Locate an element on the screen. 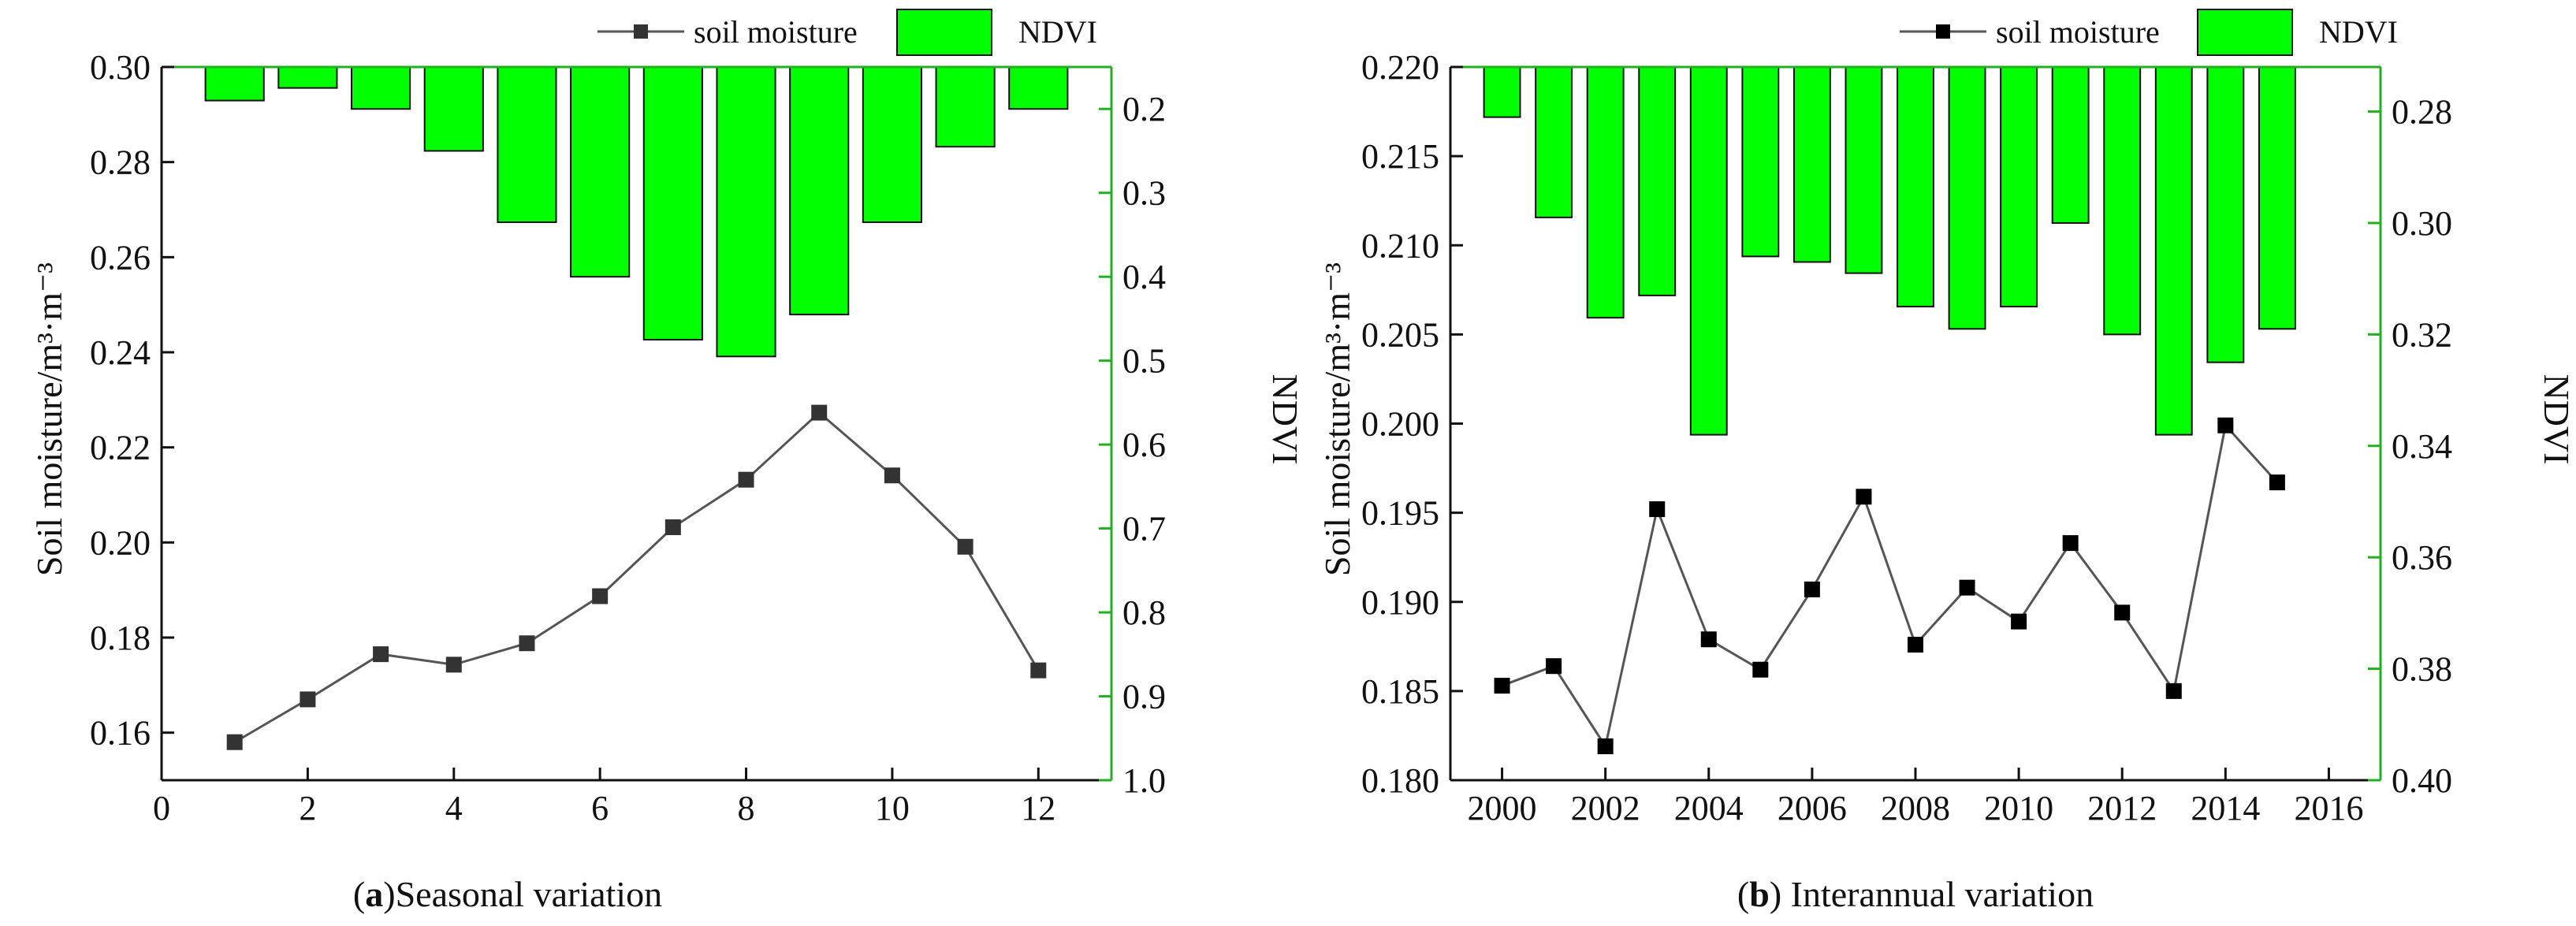  panel-b-ytick-label: 0.205 is located at coordinates (1400, 334).